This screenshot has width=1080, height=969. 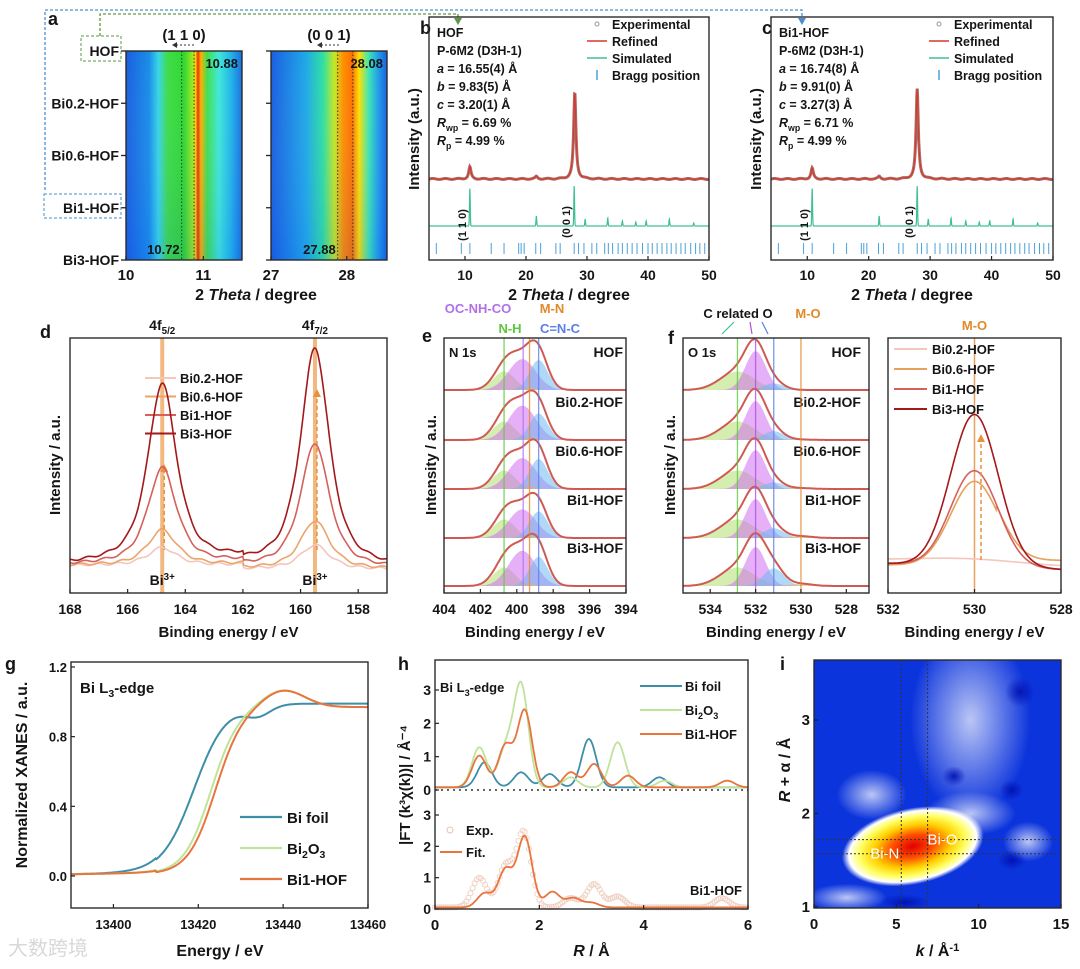 I want to click on hkl-label: (0 0 1), so click(x=328, y=35).